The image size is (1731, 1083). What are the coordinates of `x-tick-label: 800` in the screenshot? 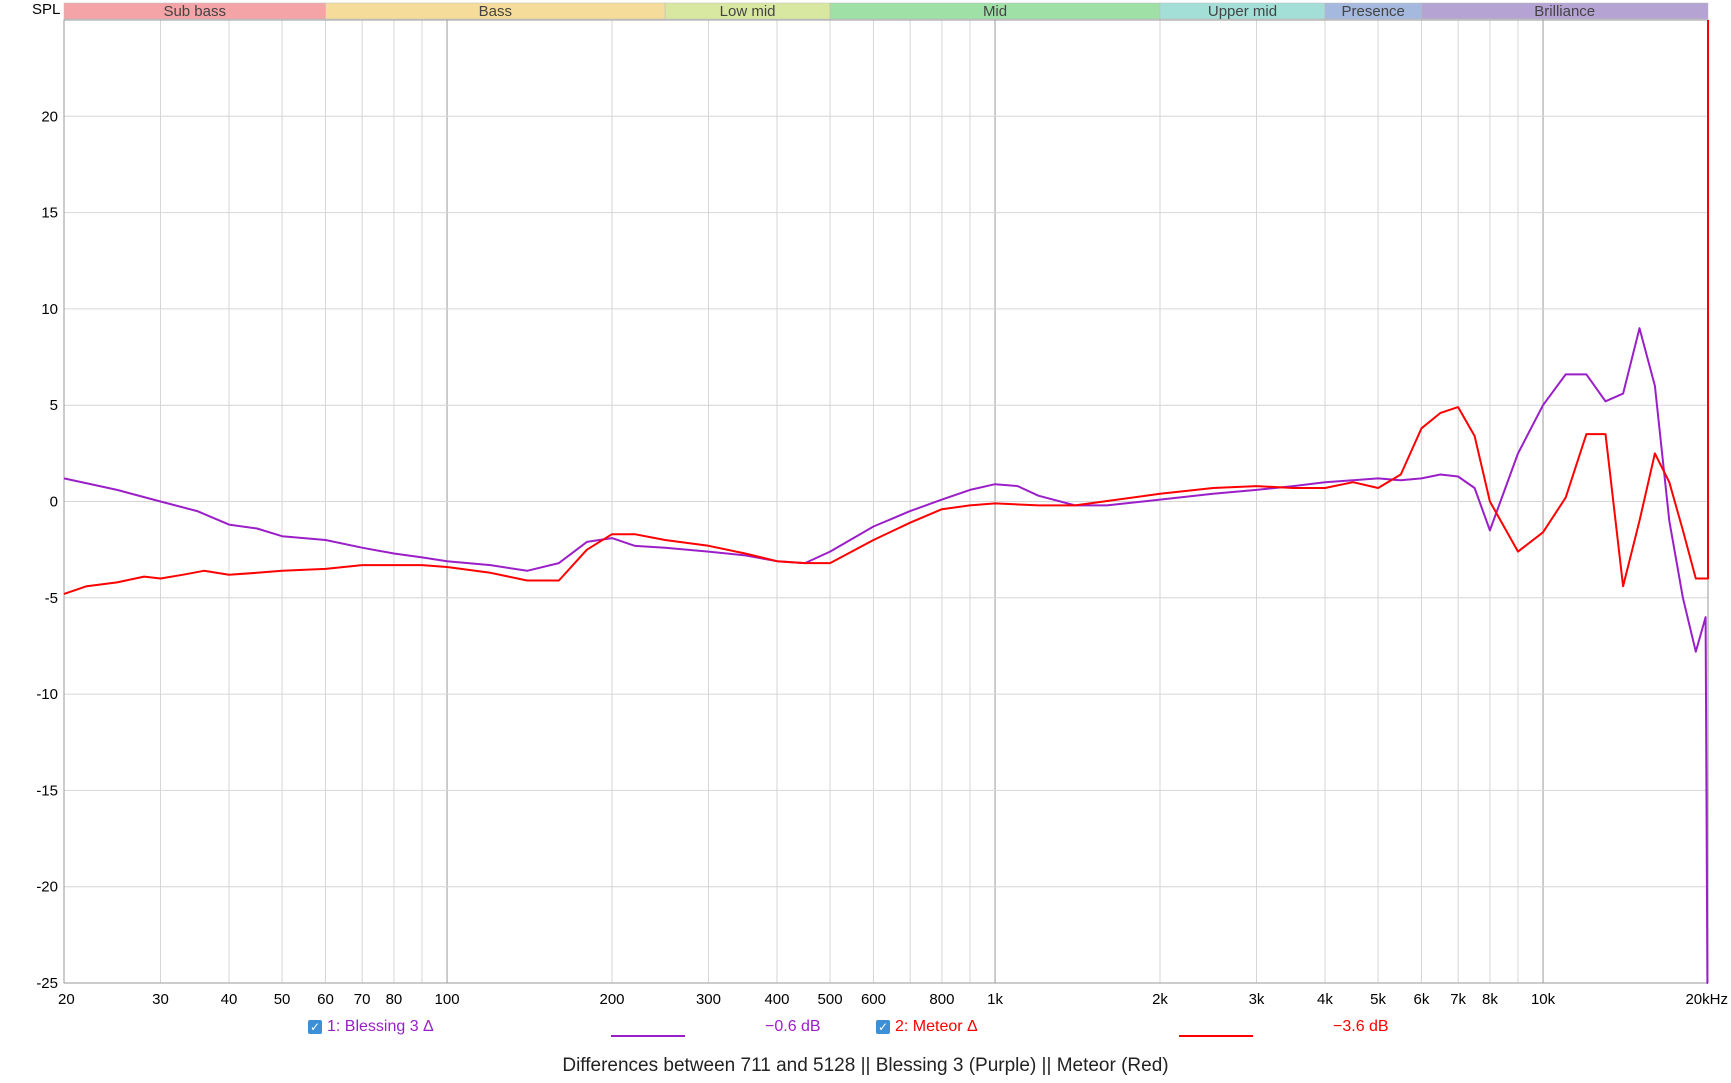 It's located at (941, 999).